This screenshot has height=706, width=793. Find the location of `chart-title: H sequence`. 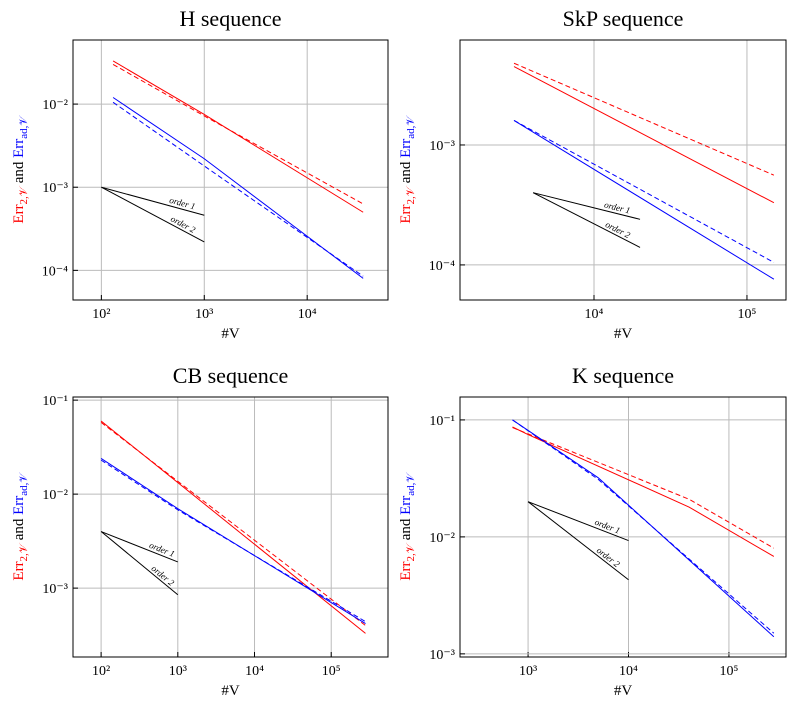

chart-title: H sequence is located at coordinates (230, 18).